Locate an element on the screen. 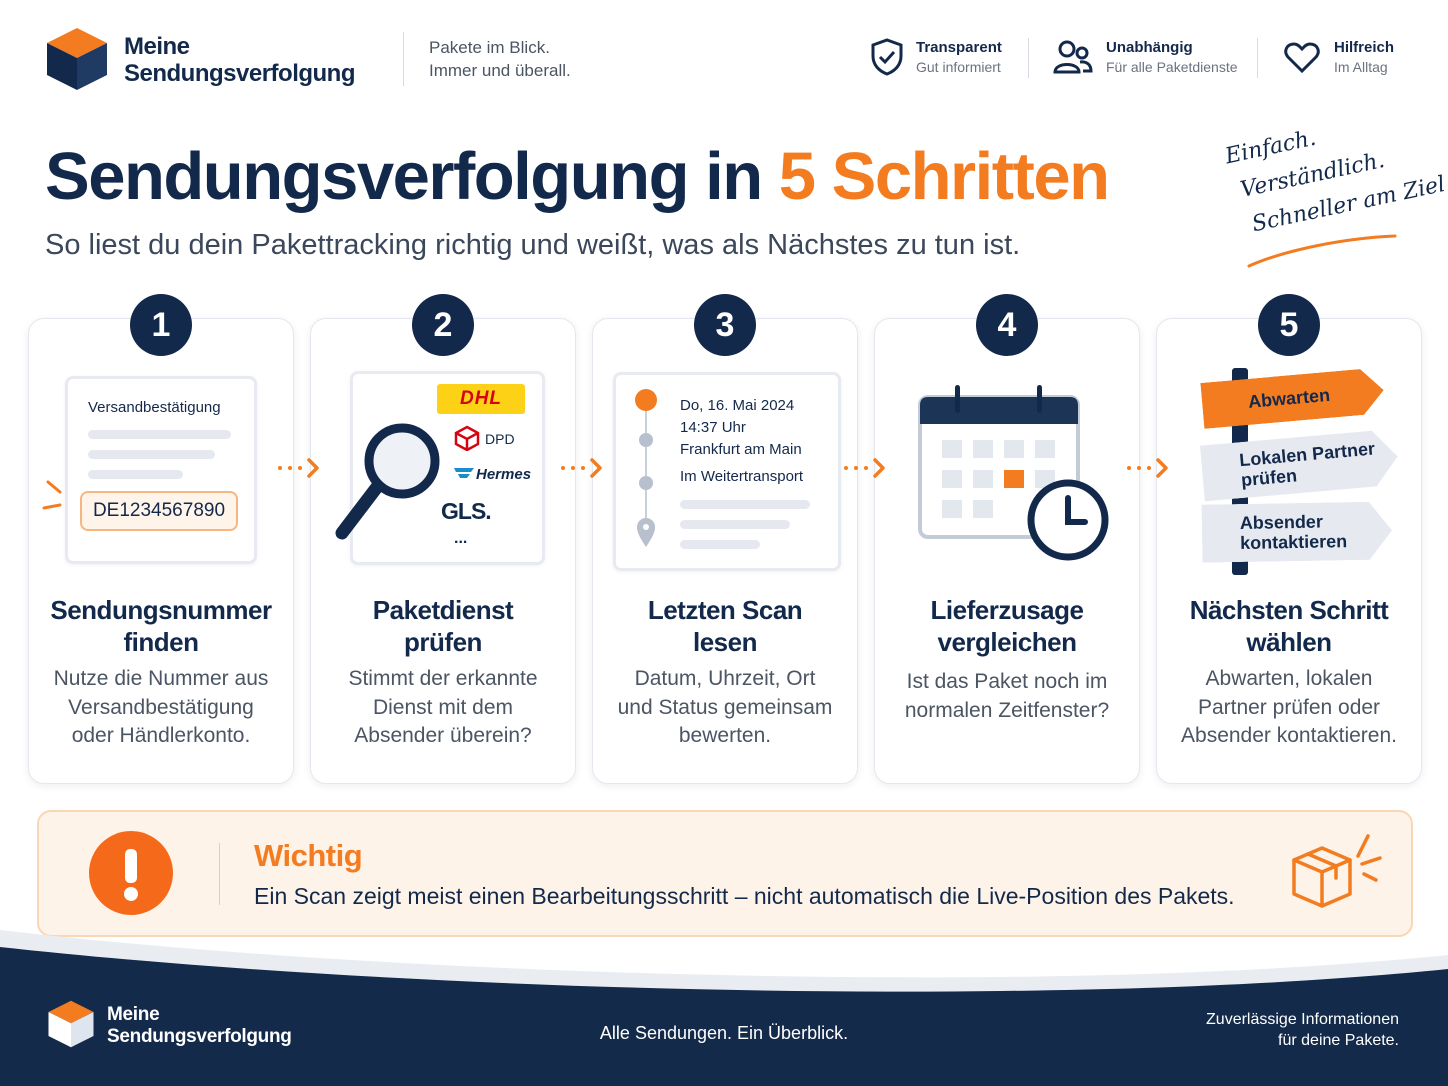 This screenshot has width=1448, height=1086. doc-line is located at coordinates (135, 474).